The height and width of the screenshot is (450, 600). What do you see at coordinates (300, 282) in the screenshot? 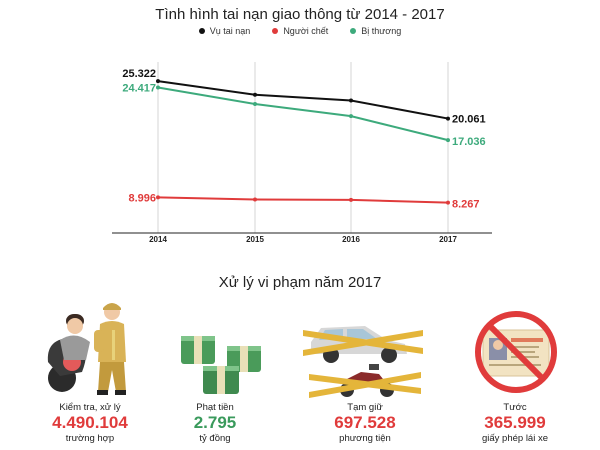
I see `section-title: Xử lý vi phạm năm 2017` at bounding box center [300, 282].